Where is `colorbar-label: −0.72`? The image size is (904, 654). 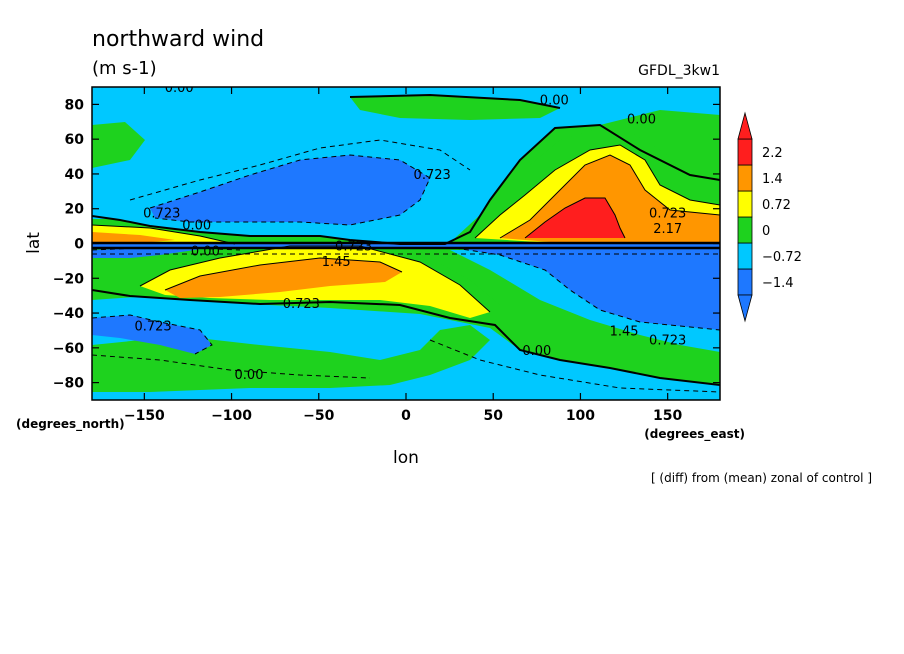 colorbar-label: −0.72 is located at coordinates (782, 257).